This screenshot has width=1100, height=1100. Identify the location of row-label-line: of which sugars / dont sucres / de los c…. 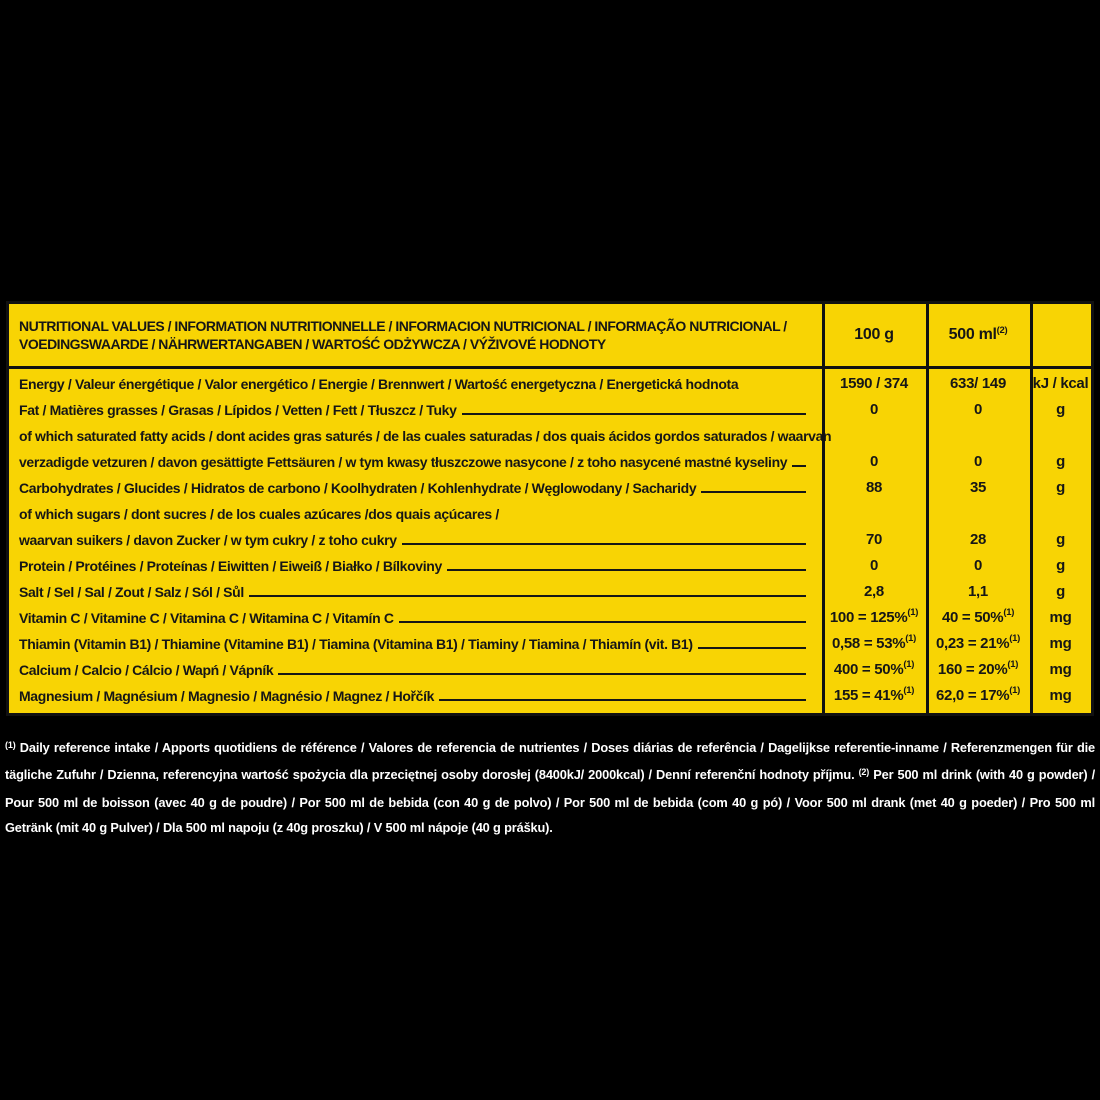
(259, 514).